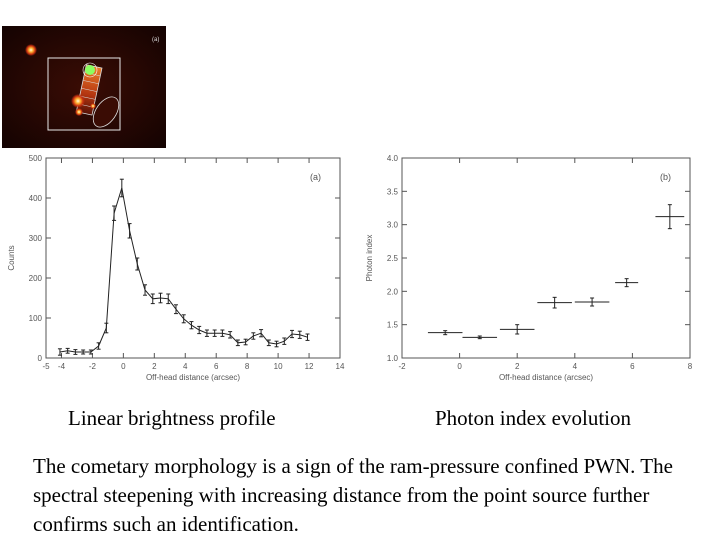  I want to click on y-tick-label: 100, so click(36, 318).